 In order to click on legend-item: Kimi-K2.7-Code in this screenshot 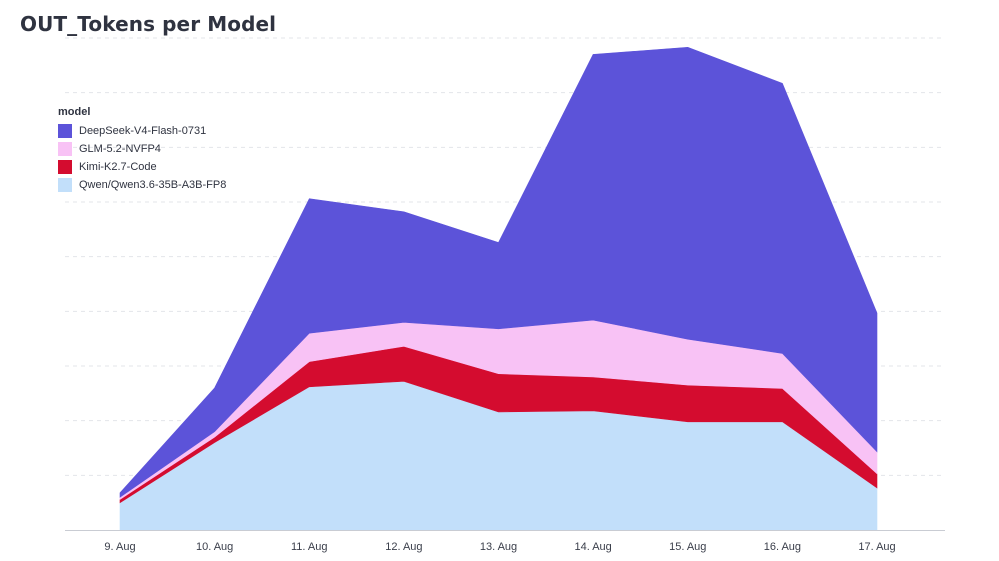, I will do `click(142, 167)`.